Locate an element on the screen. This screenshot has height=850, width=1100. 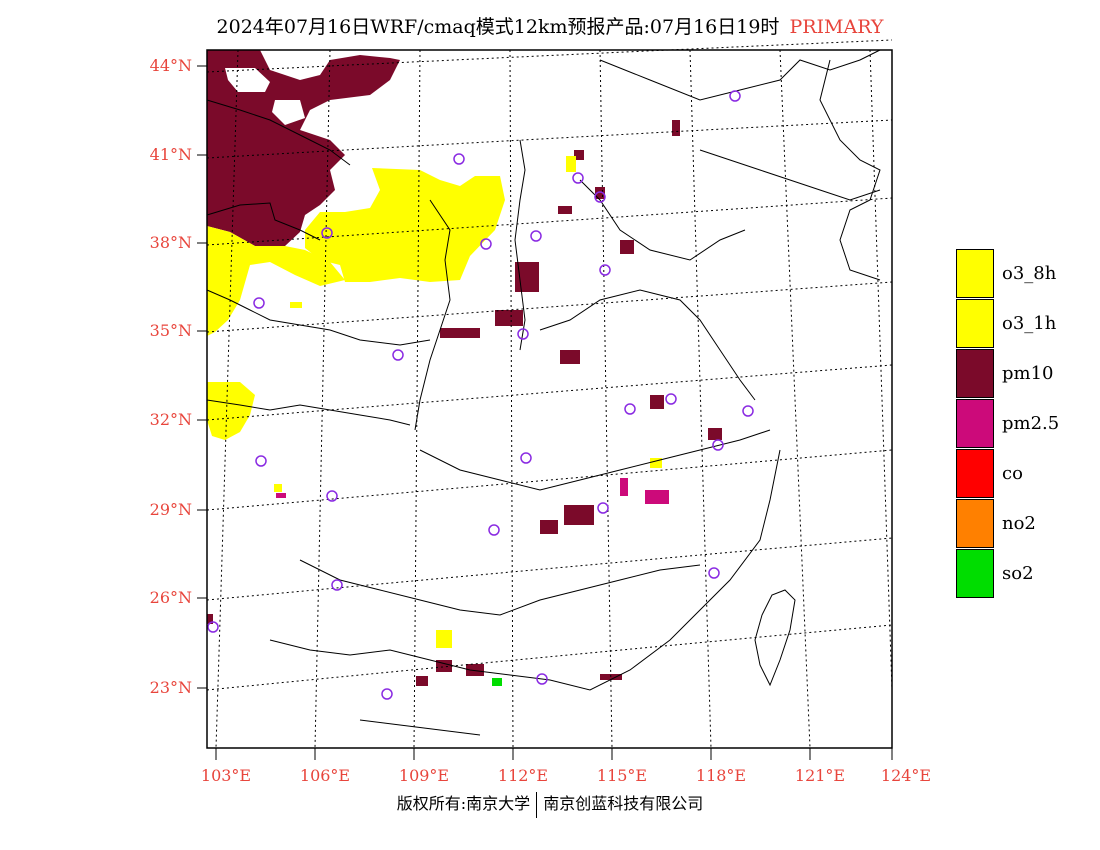
legend-label: no2 is located at coordinates (1019, 523).